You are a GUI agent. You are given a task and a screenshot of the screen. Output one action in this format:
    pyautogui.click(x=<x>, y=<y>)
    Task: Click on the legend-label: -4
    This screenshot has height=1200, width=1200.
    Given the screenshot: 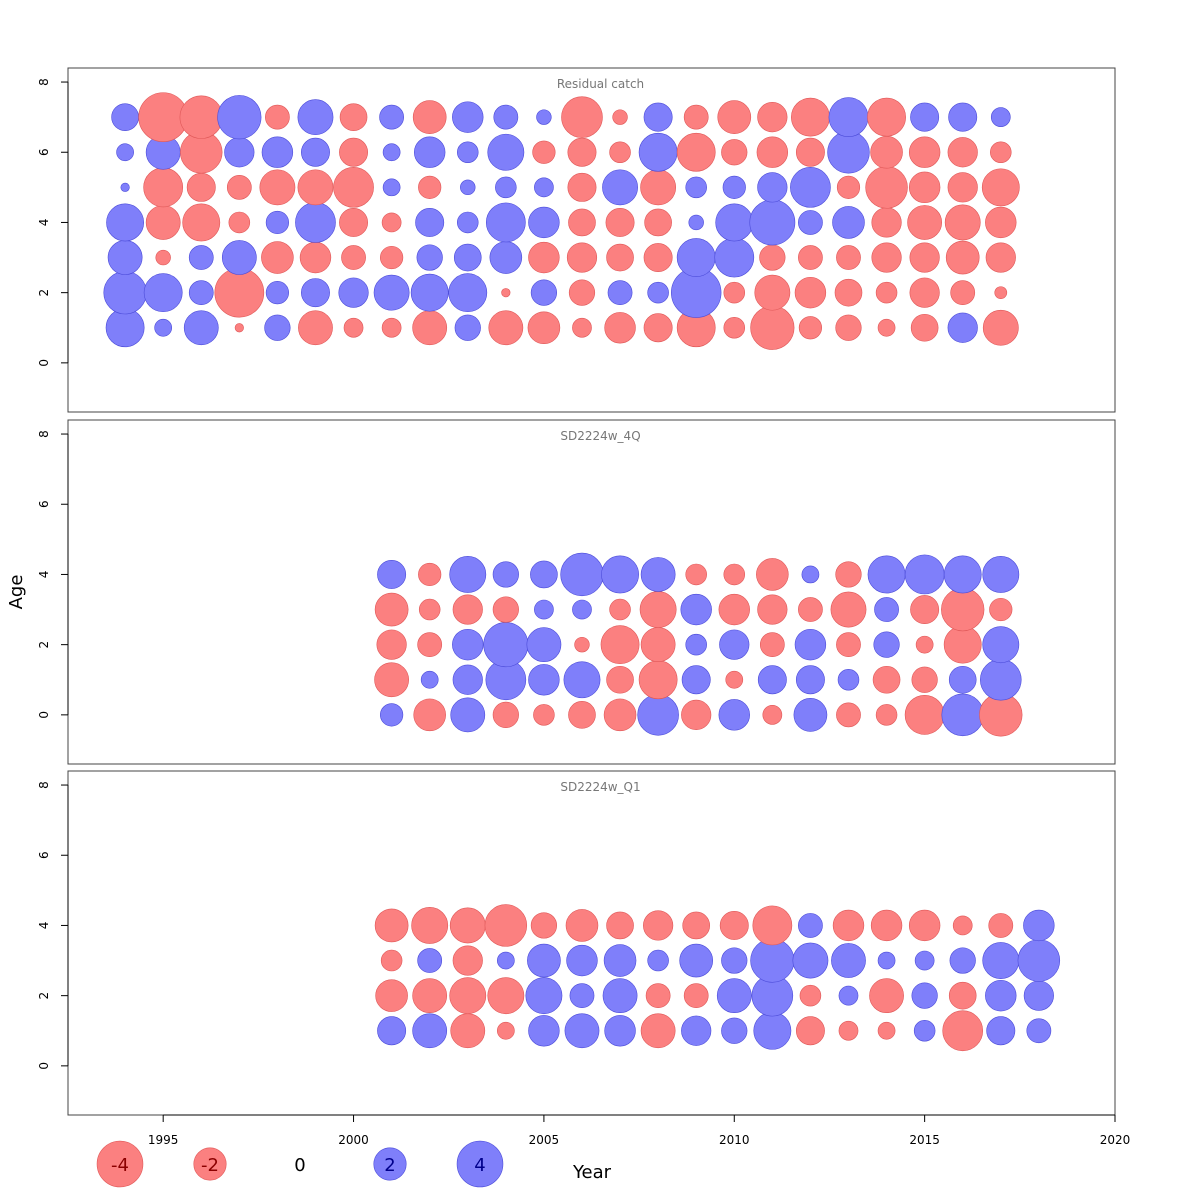 What is the action you would take?
    pyautogui.click(x=120, y=1165)
    